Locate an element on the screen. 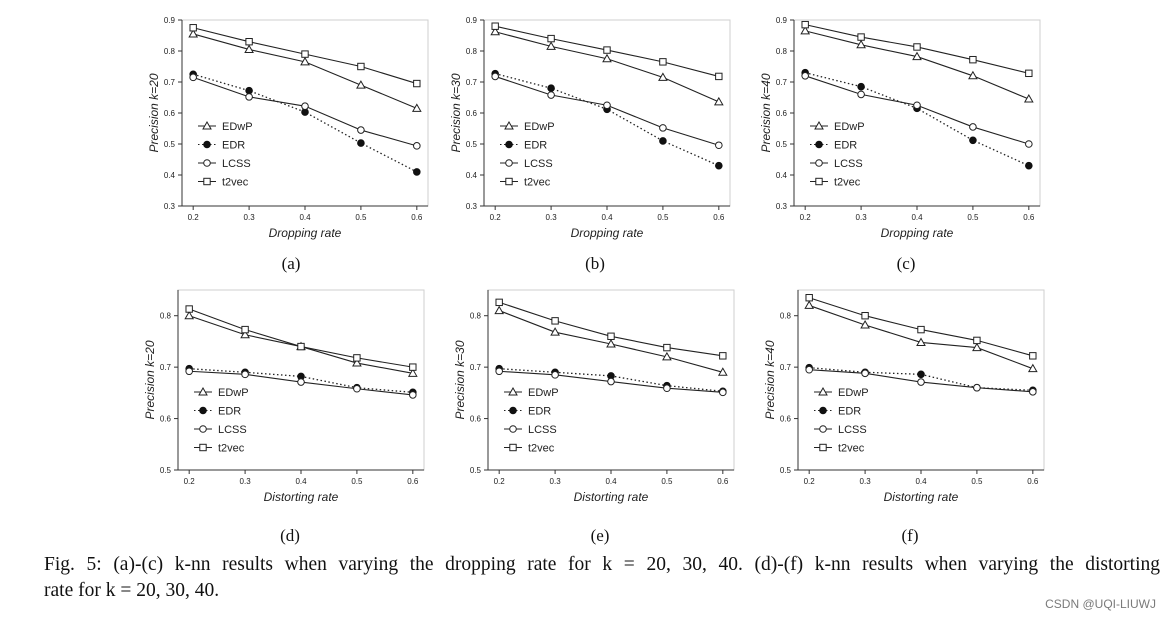 The image size is (1170, 621). chart-e-x-tick-label: 0.2 is located at coordinates (500, 481).